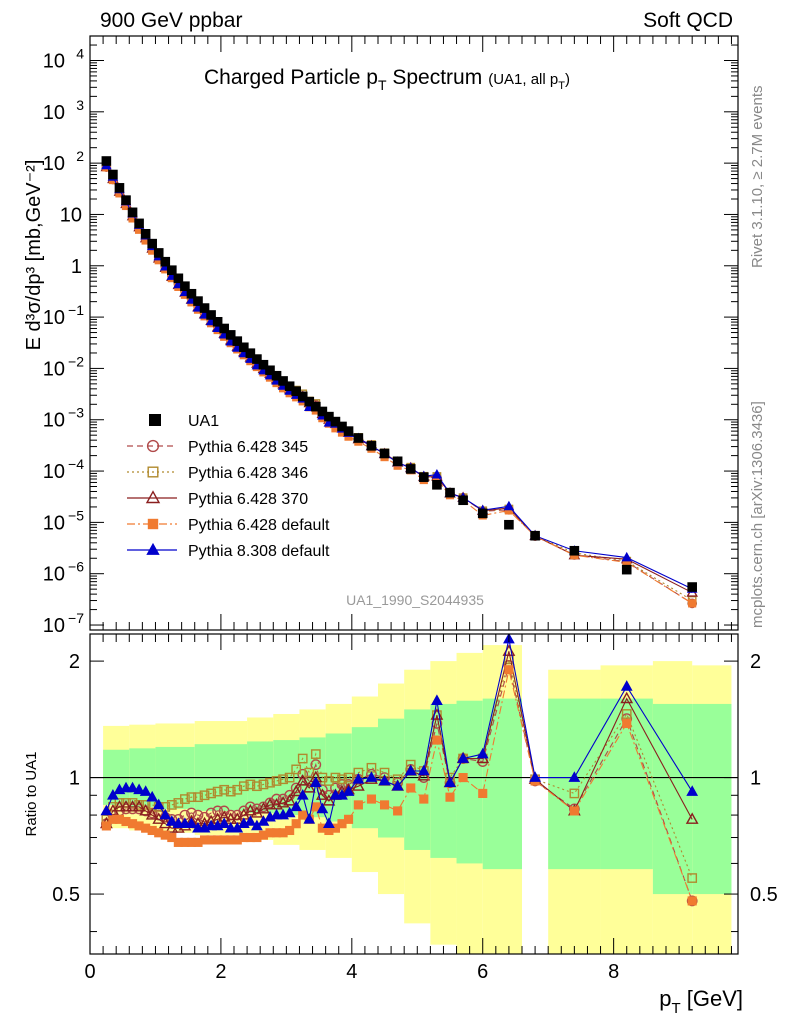  Describe the element at coordinates (76, 310) in the screenshot. I see `top-y-tick-exponent: −1` at that location.